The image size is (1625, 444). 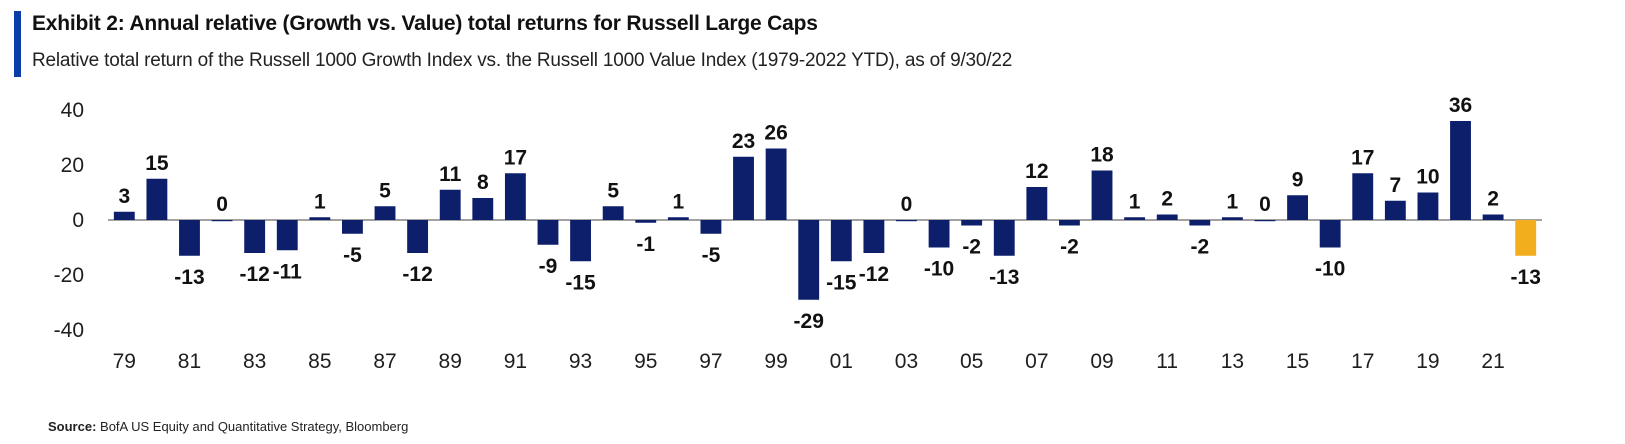 What do you see at coordinates (971, 361) in the screenshot?
I see `x-tick-label: 05` at bounding box center [971, 361].